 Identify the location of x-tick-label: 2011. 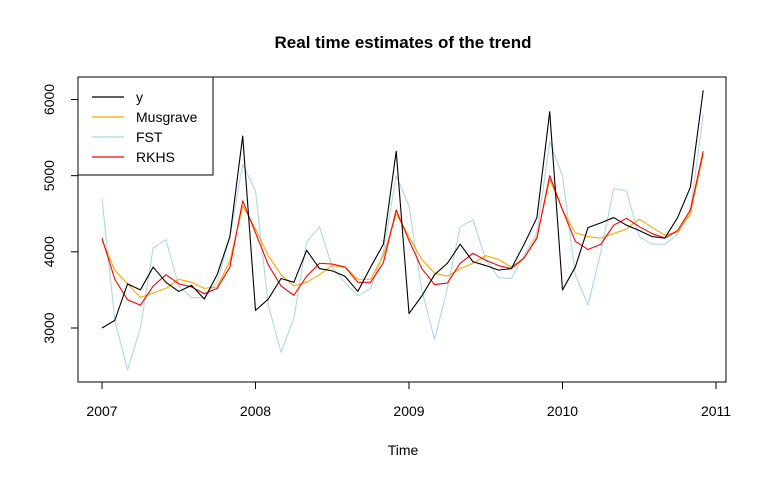
(716, 411).